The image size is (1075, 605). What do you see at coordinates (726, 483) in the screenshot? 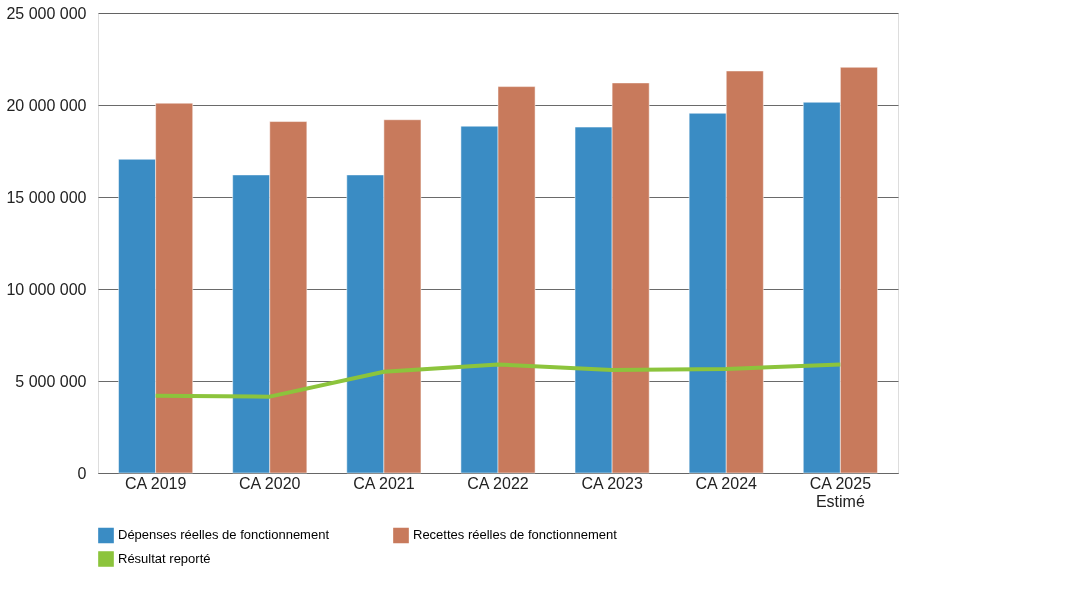
I see `x-tick-label: CA 2024` at bounding box center [726, 483].